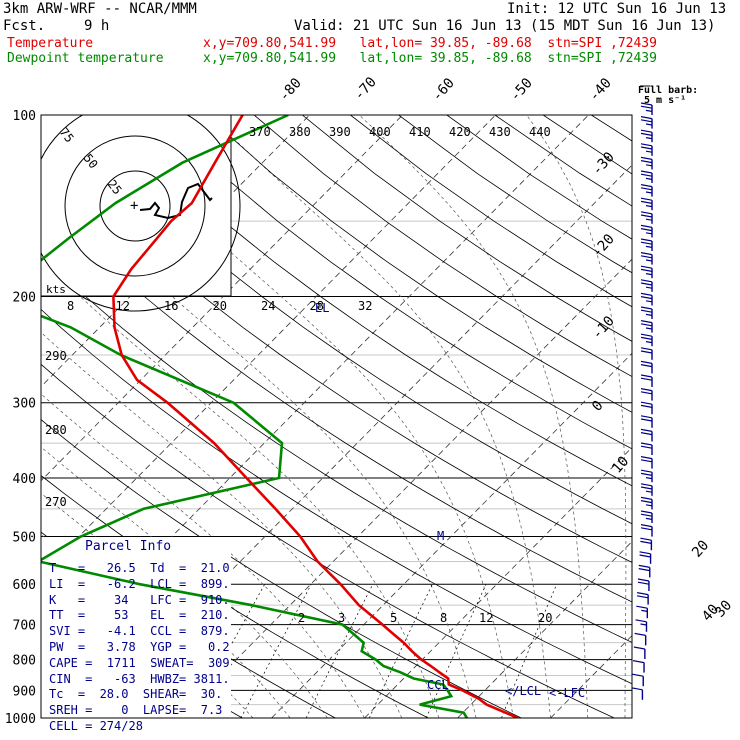 The image size is (740, 740). Describe the element at coordinates (24, 404) in the screenshot. I see `pressure-tick-label: 300` at that location.